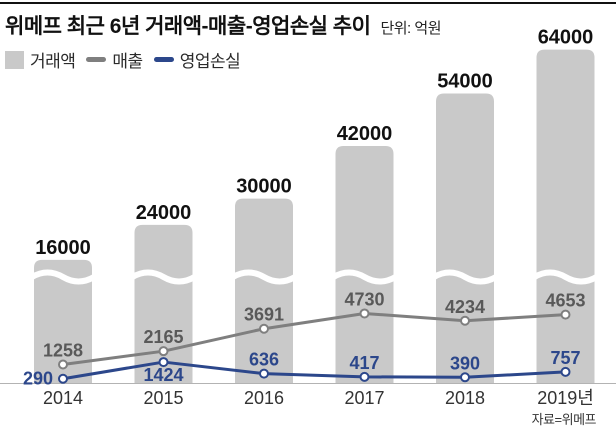 The image size is (616, 426). What do you see at coordinates (163, 362) in the screenshot?
I see `loss-point-2015` at bounding box center [163, 362].